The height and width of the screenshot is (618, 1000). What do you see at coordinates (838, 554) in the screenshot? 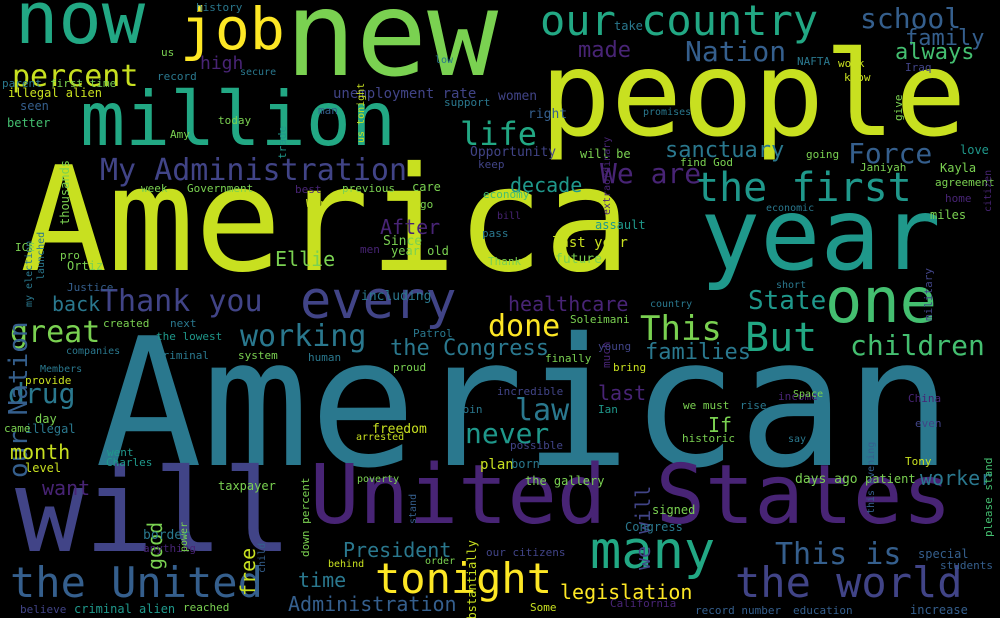
I see `cloud-word: This is` at bounding box center [838, 554].